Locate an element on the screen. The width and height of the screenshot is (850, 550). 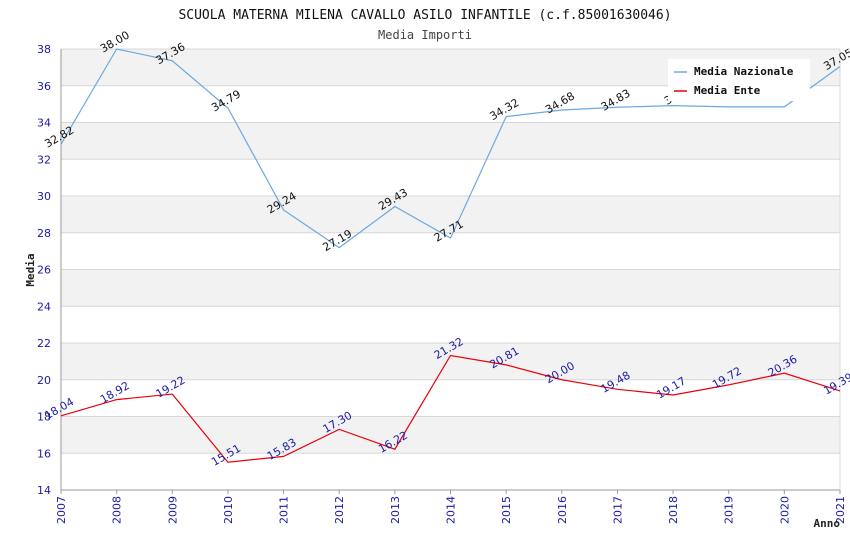
y-tick-label: 22 is located at coordinates (44, 343).